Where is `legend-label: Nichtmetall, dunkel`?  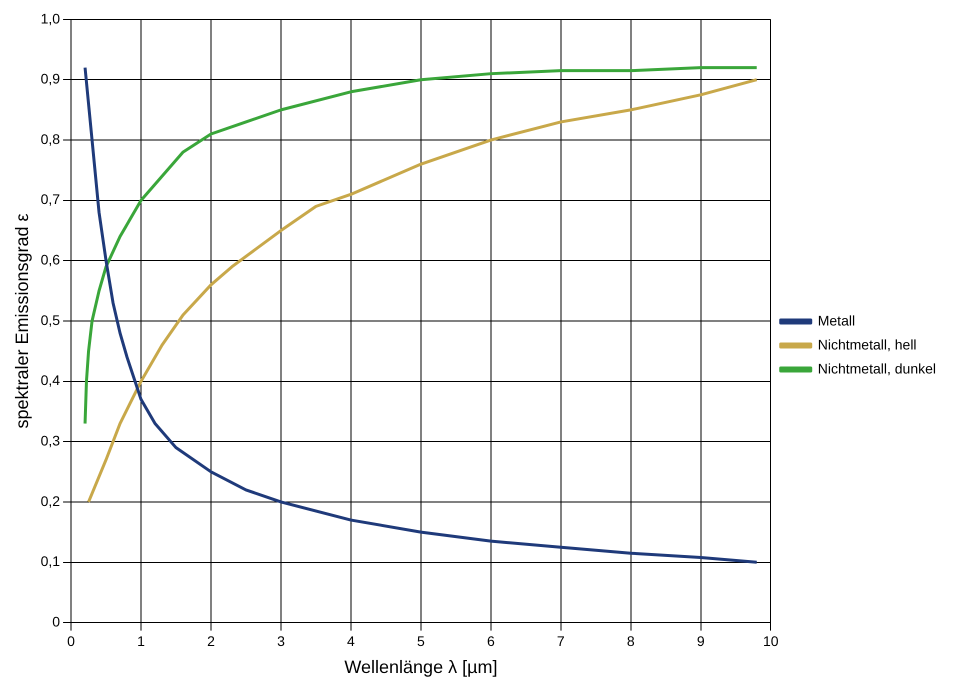 legend-label: Nichtmetall, dunkel is located at coordinates (877, 368).